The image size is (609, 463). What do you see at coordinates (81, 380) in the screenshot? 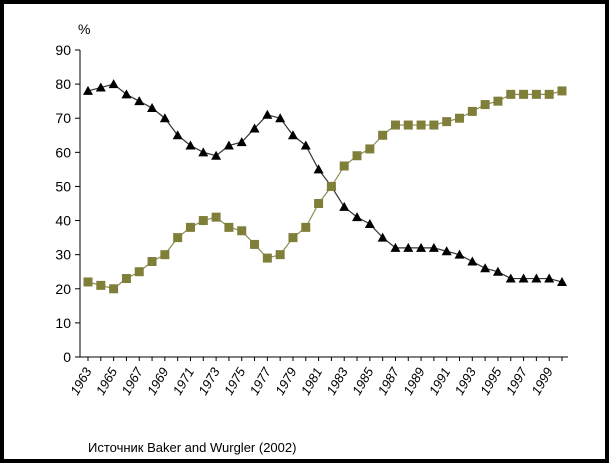
I see `x-tick-label: 1963` at bounding box center [81, 380].